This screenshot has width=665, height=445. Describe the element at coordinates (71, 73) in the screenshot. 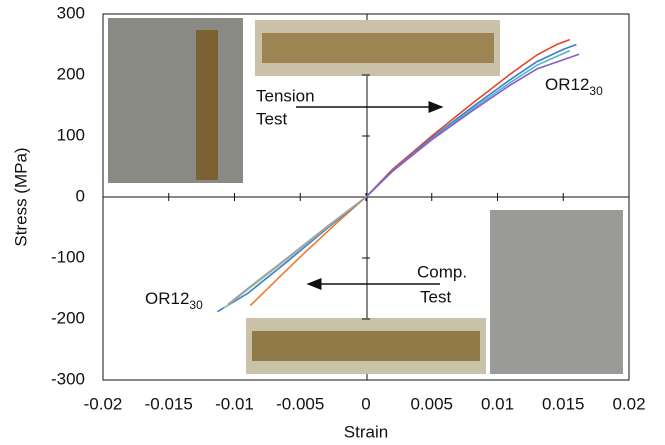

I see `y-tick-label: 200` at that location.